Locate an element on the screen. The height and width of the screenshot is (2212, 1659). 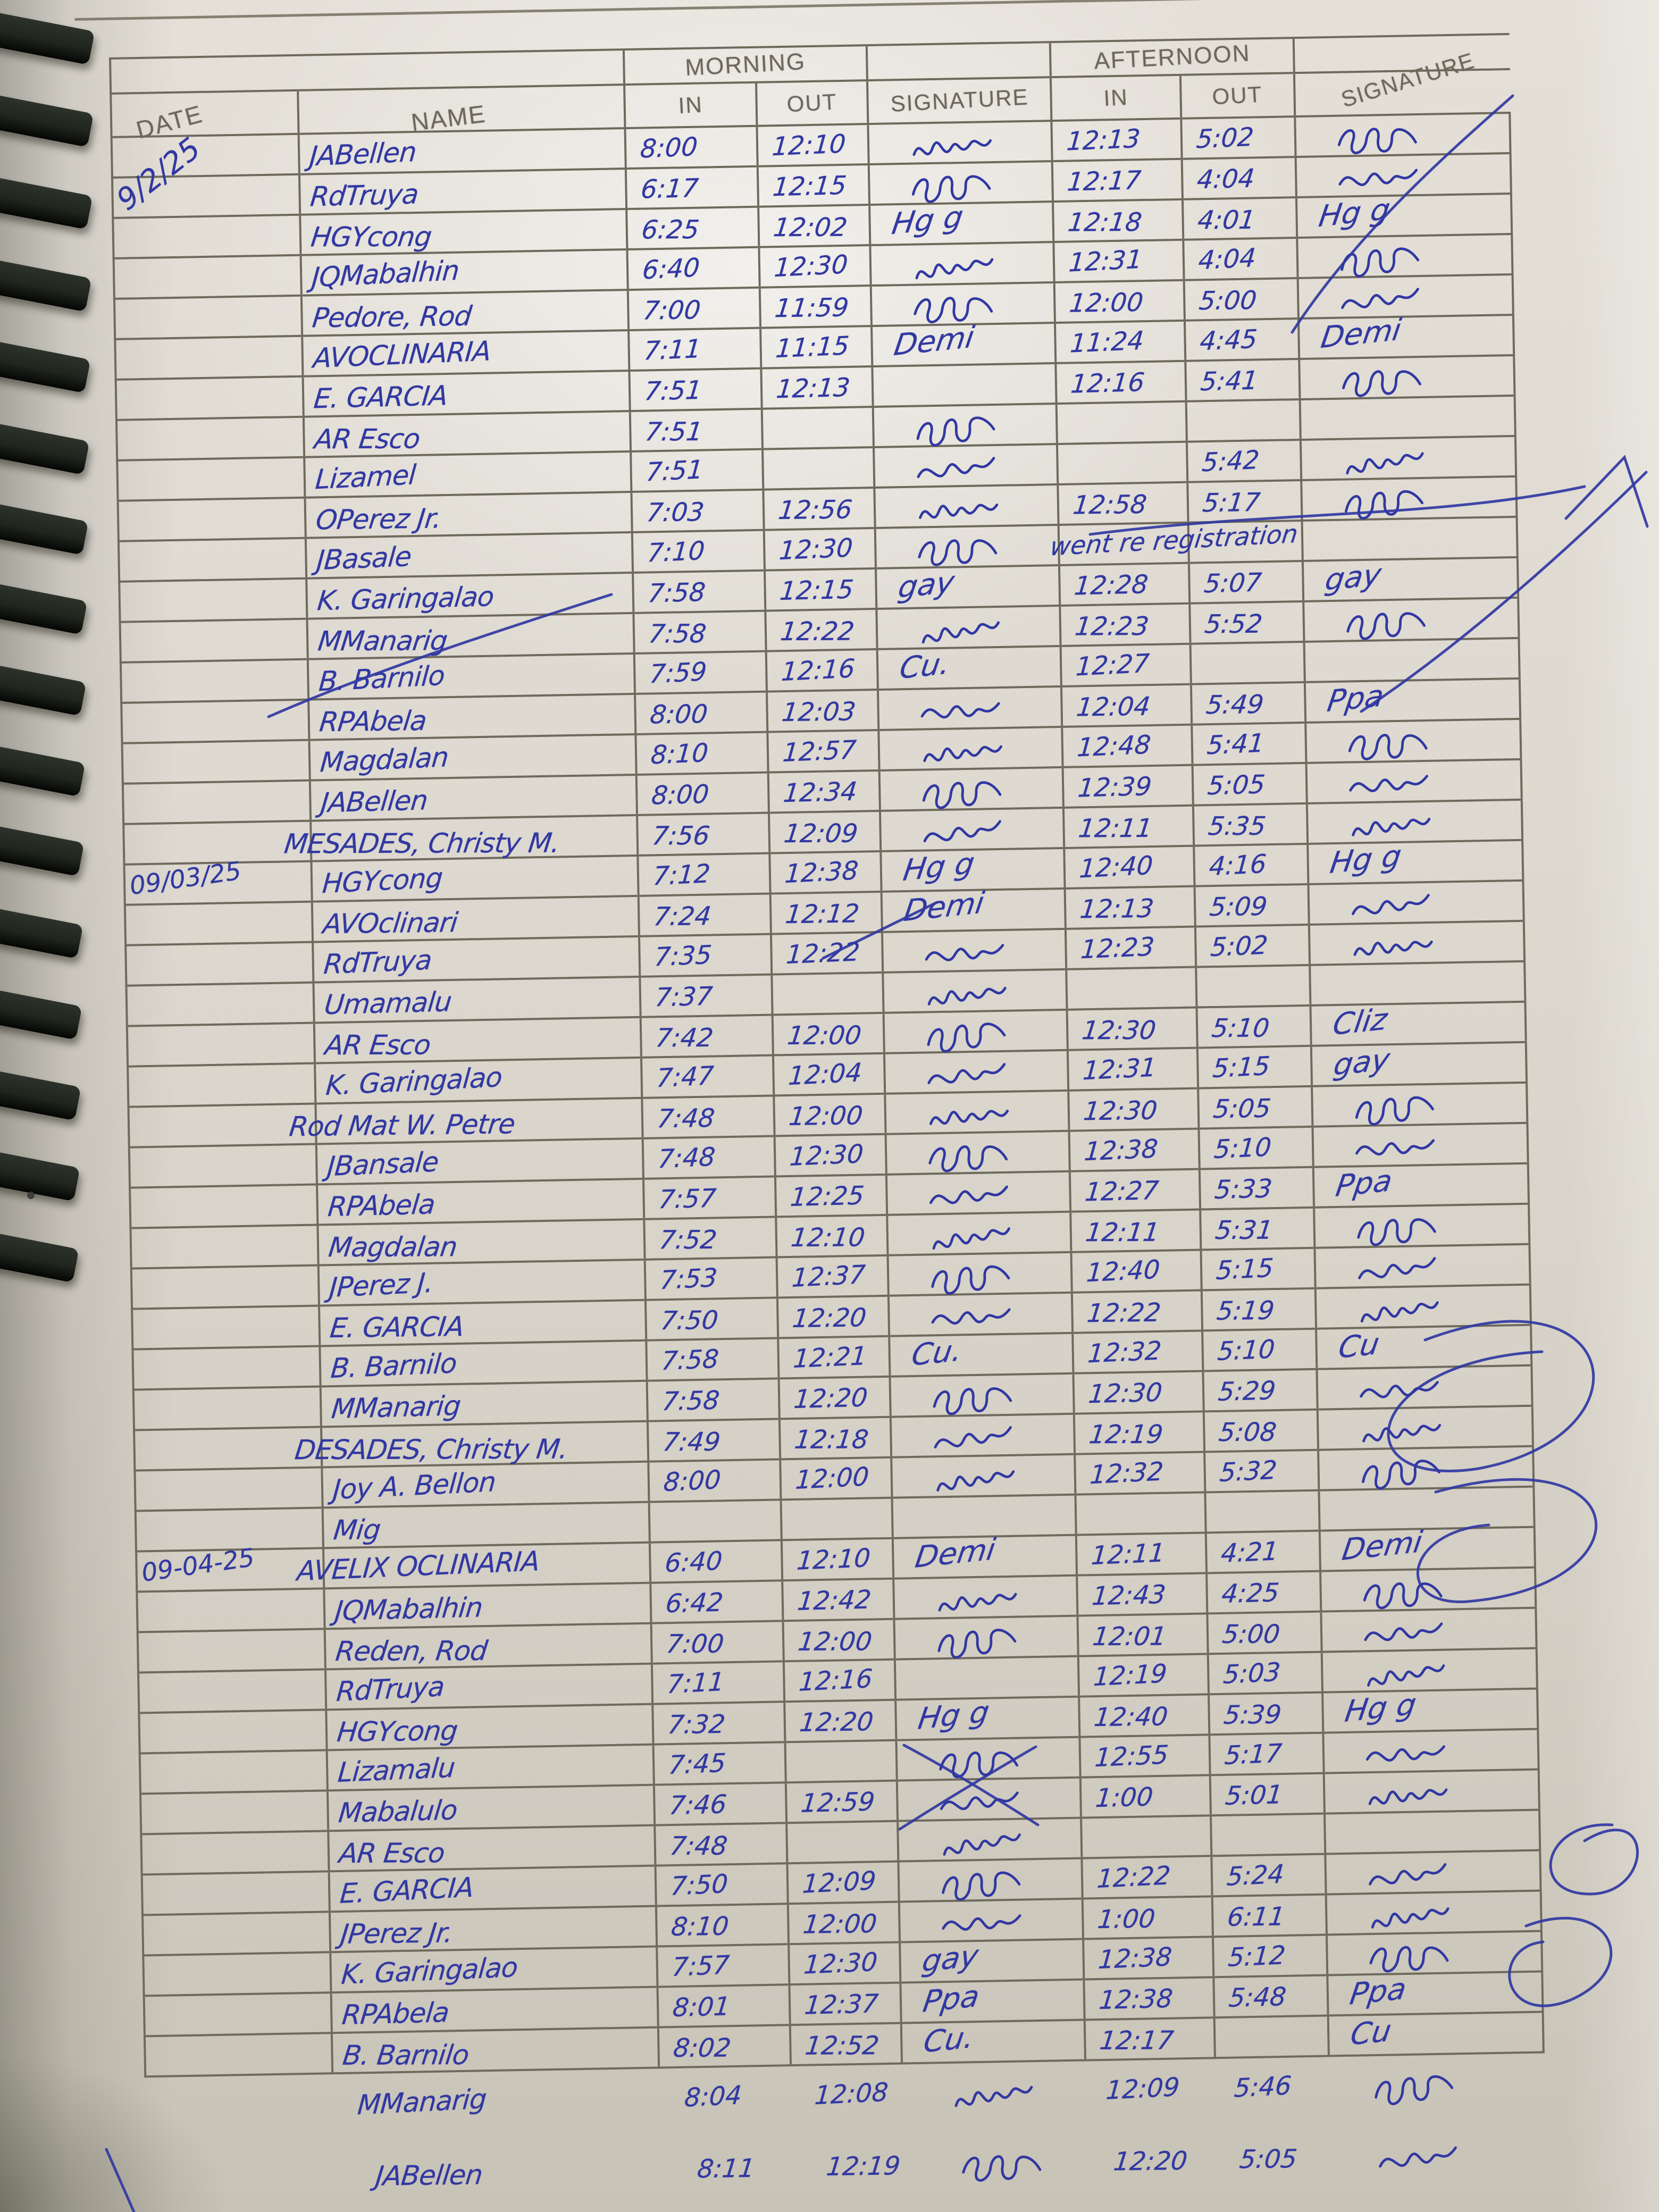
signature-text: Hg g is located at coordinates (927, 220).